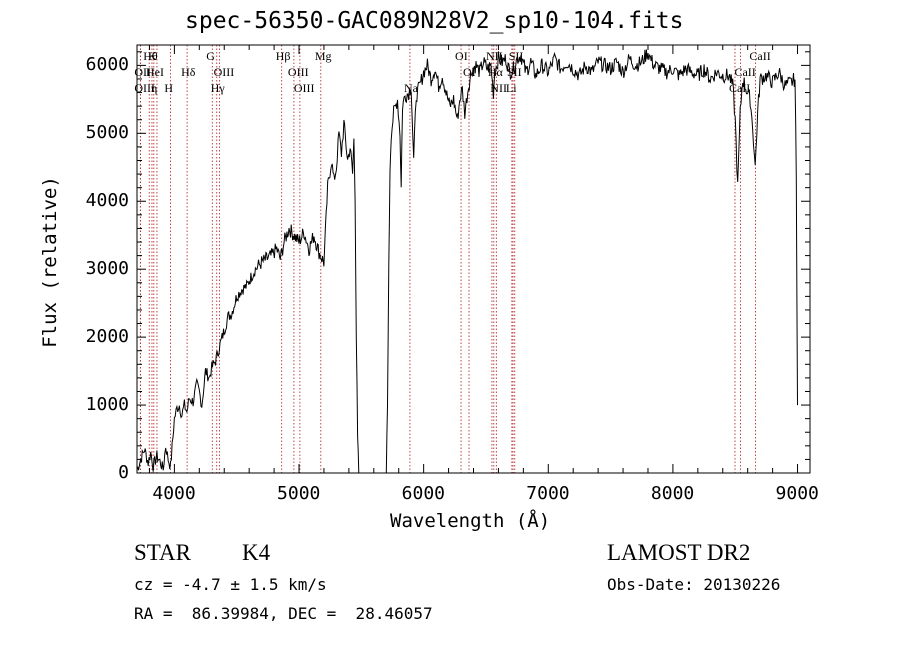  I want to click on x-tick-label: 9000, so click(797, 493).